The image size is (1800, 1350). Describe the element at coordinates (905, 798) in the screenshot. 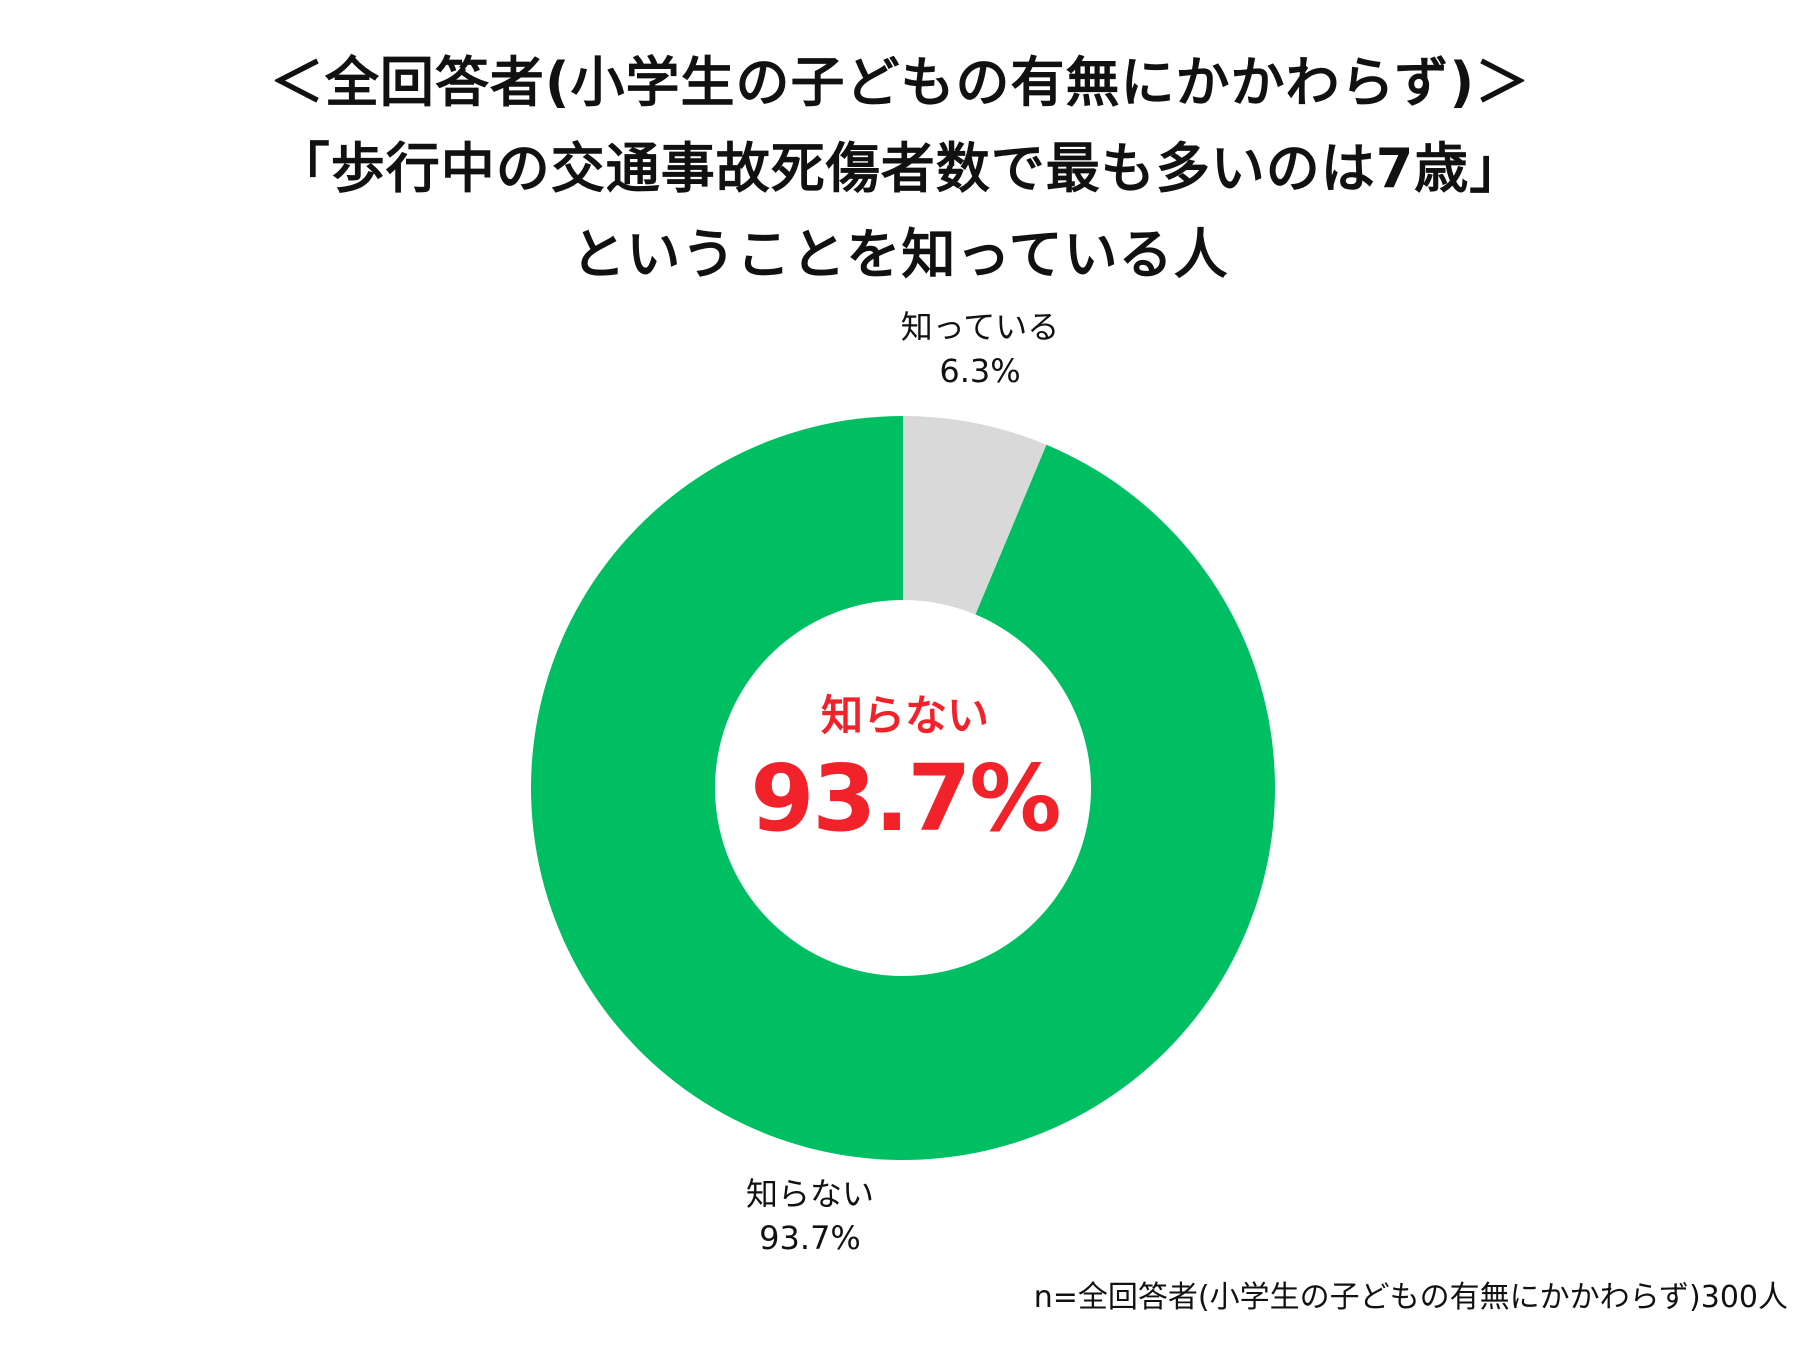

I see `center-label-value: 93.7%` at that location.